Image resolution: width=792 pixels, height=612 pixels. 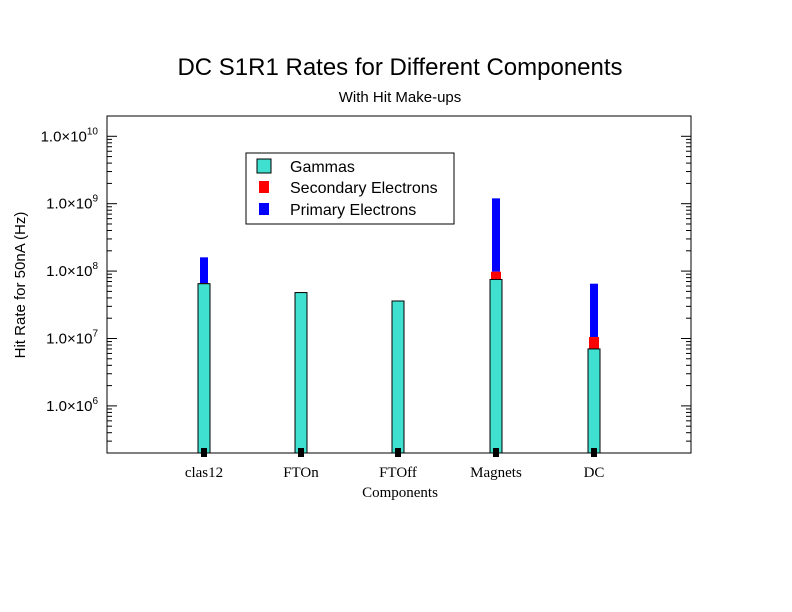 What do you see at coordinates (72, 270) in the screenshot?
I see `y-tick-label: 1.0×10⁸` at bounding box center [72, 270].